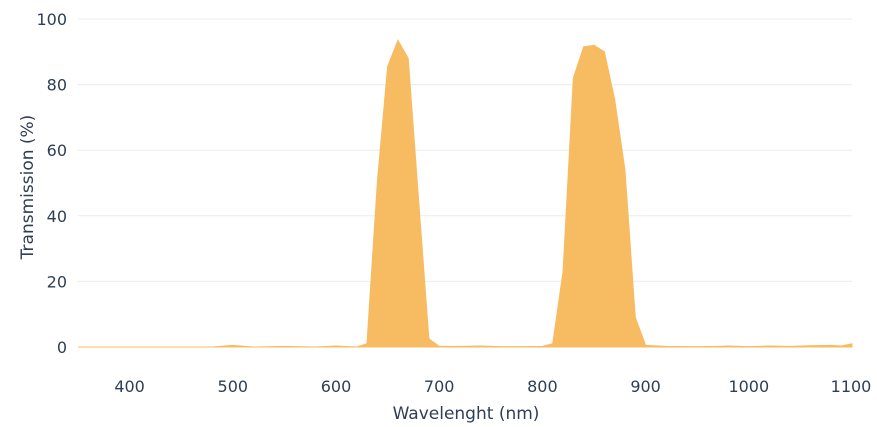 The image size is (877, 427). What do you see at coordinates (645, 386) in the screenshot?
I see `x-tick-label: 900` at bounding box center [645, 386].